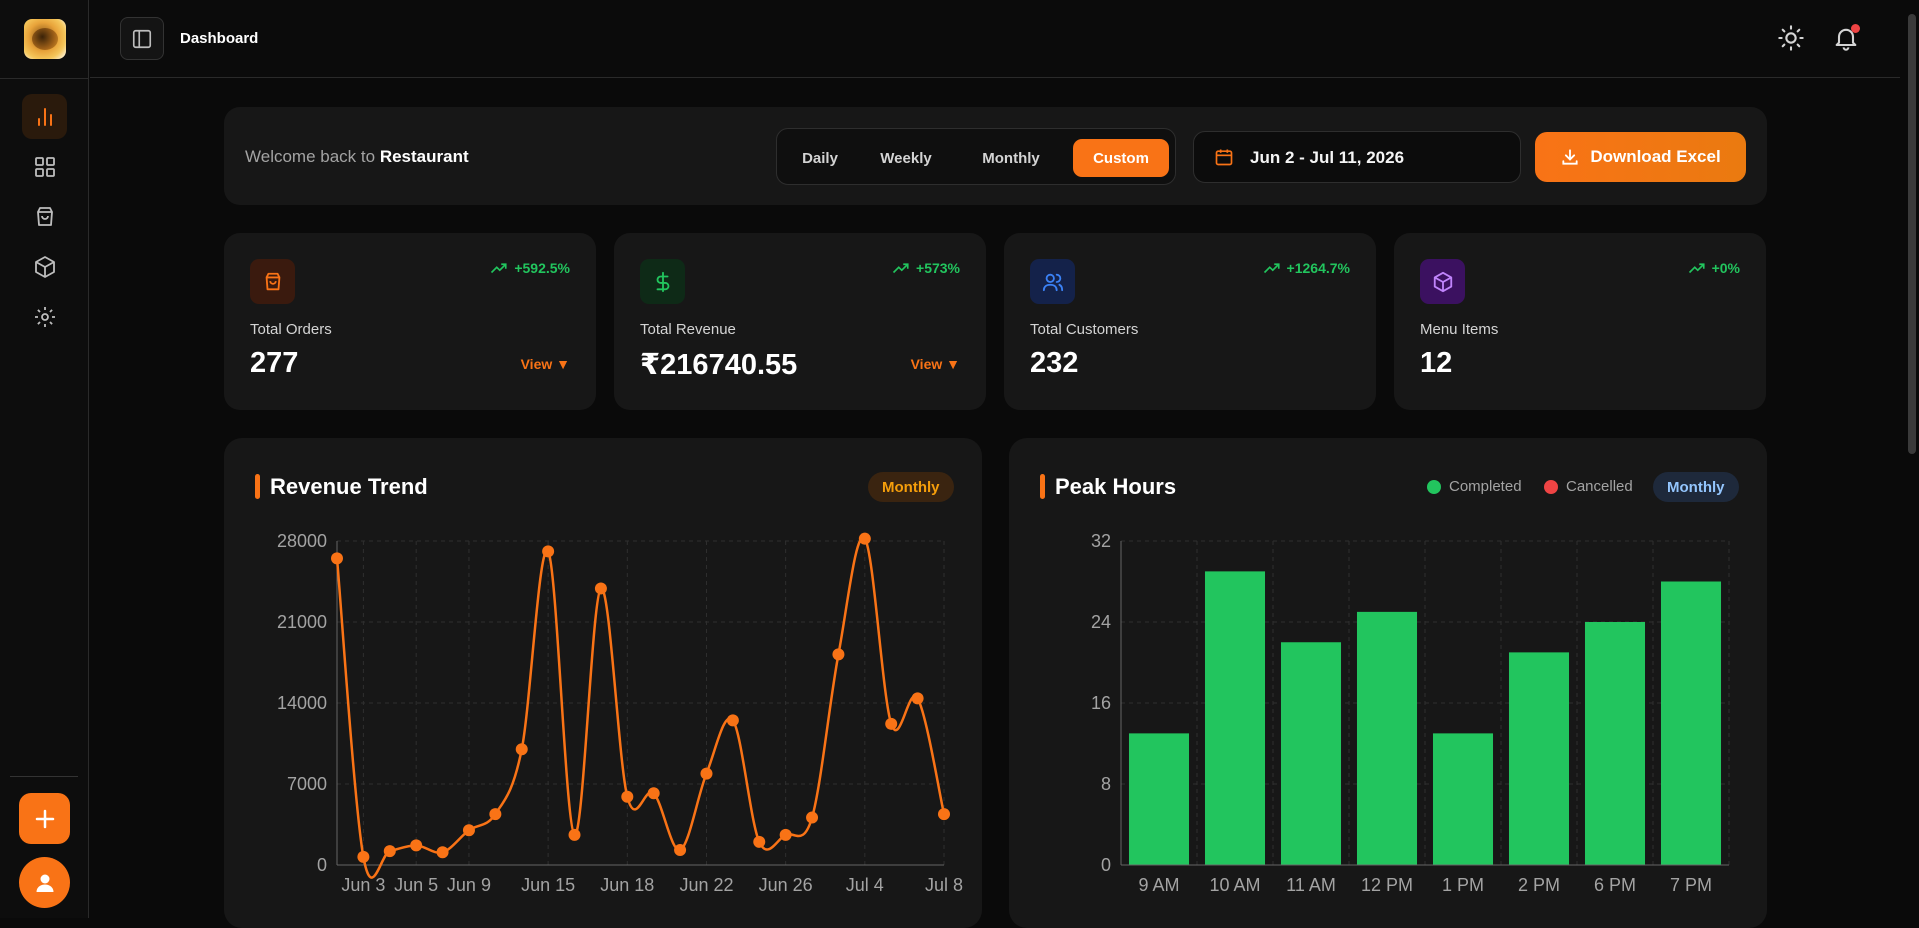 This screenshot has height=928, width=1919. I want to click on sidebar-item-settings, so click(44, 316).